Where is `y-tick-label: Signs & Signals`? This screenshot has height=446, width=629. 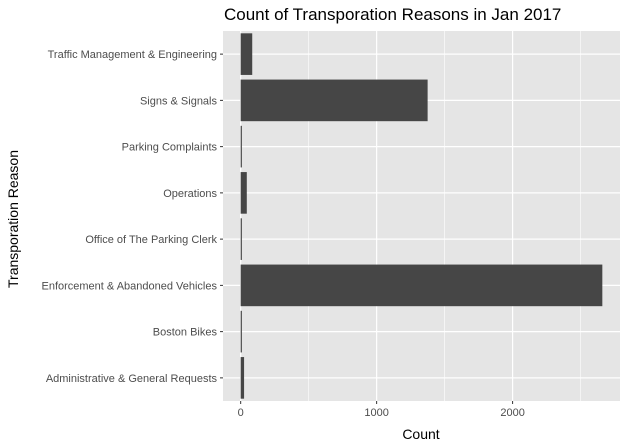 y-tick-label: Signs & Signals is located at coordinates (179, 101).